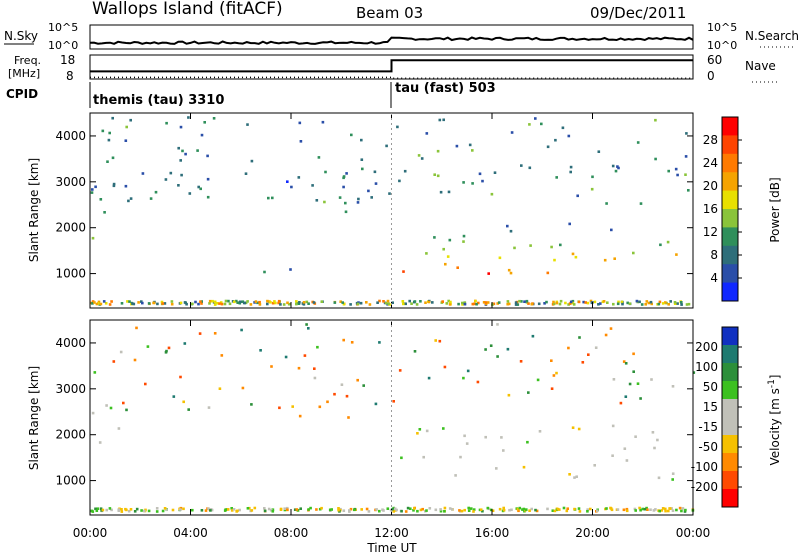  Describe the element at coordinates (70, 136) in the screenshot. I see `y-tick-label: 4000` at that location.